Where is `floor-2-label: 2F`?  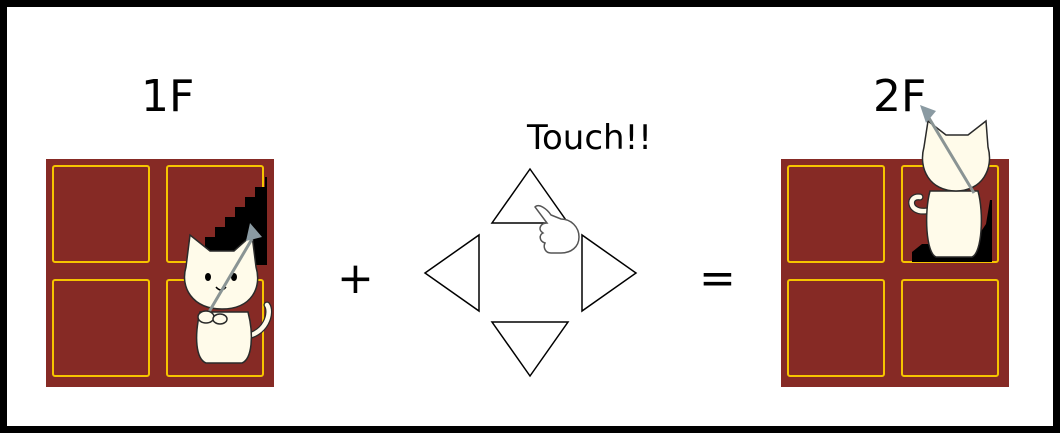 floor-2-label: 2F is located at coordinates (900, 96).